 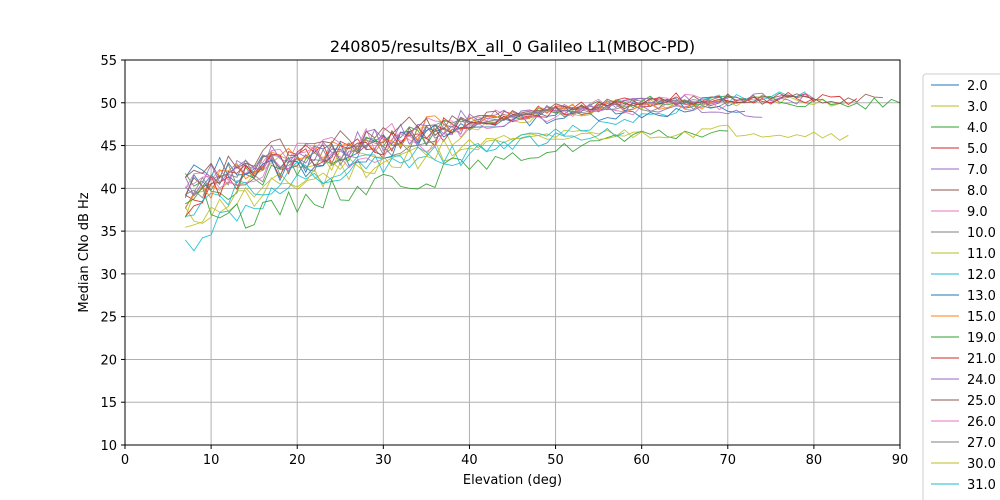 What do you see at coordinates (84, 252) in the screenshot?
I see `y-axis-label: Median CNo dB Hz` at bounding box center [84, 252].